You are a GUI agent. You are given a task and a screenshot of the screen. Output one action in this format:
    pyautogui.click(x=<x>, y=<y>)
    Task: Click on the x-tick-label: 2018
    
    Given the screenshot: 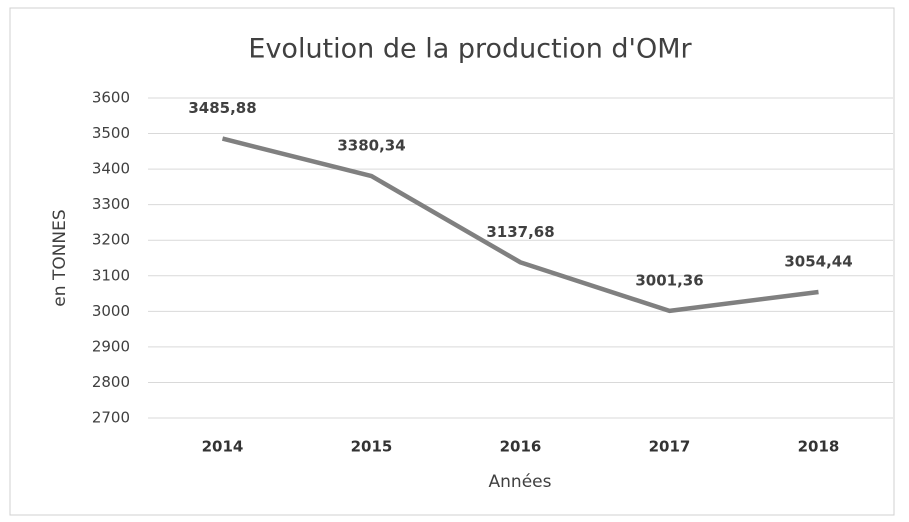 What is the action you would take?
    pyautogui.click(x=819, y=447)
    